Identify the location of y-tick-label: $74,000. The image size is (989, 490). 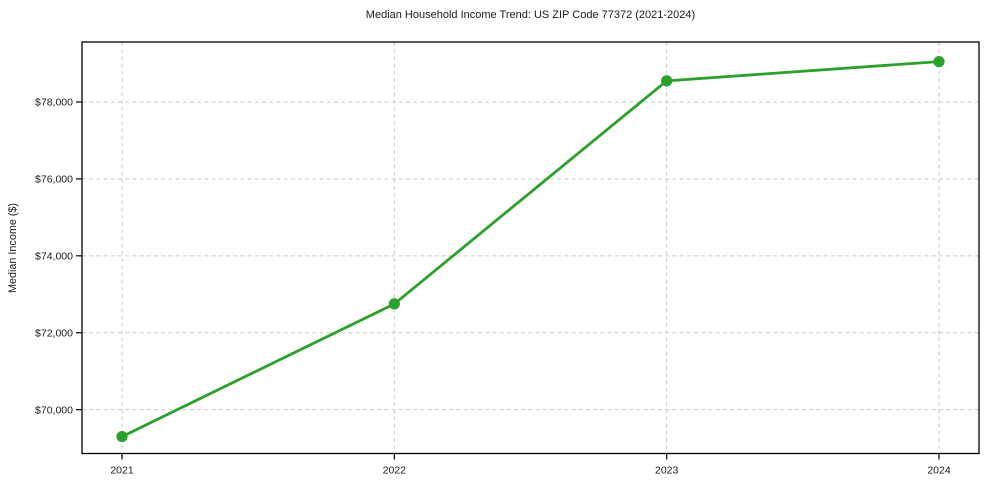
(54, 257).